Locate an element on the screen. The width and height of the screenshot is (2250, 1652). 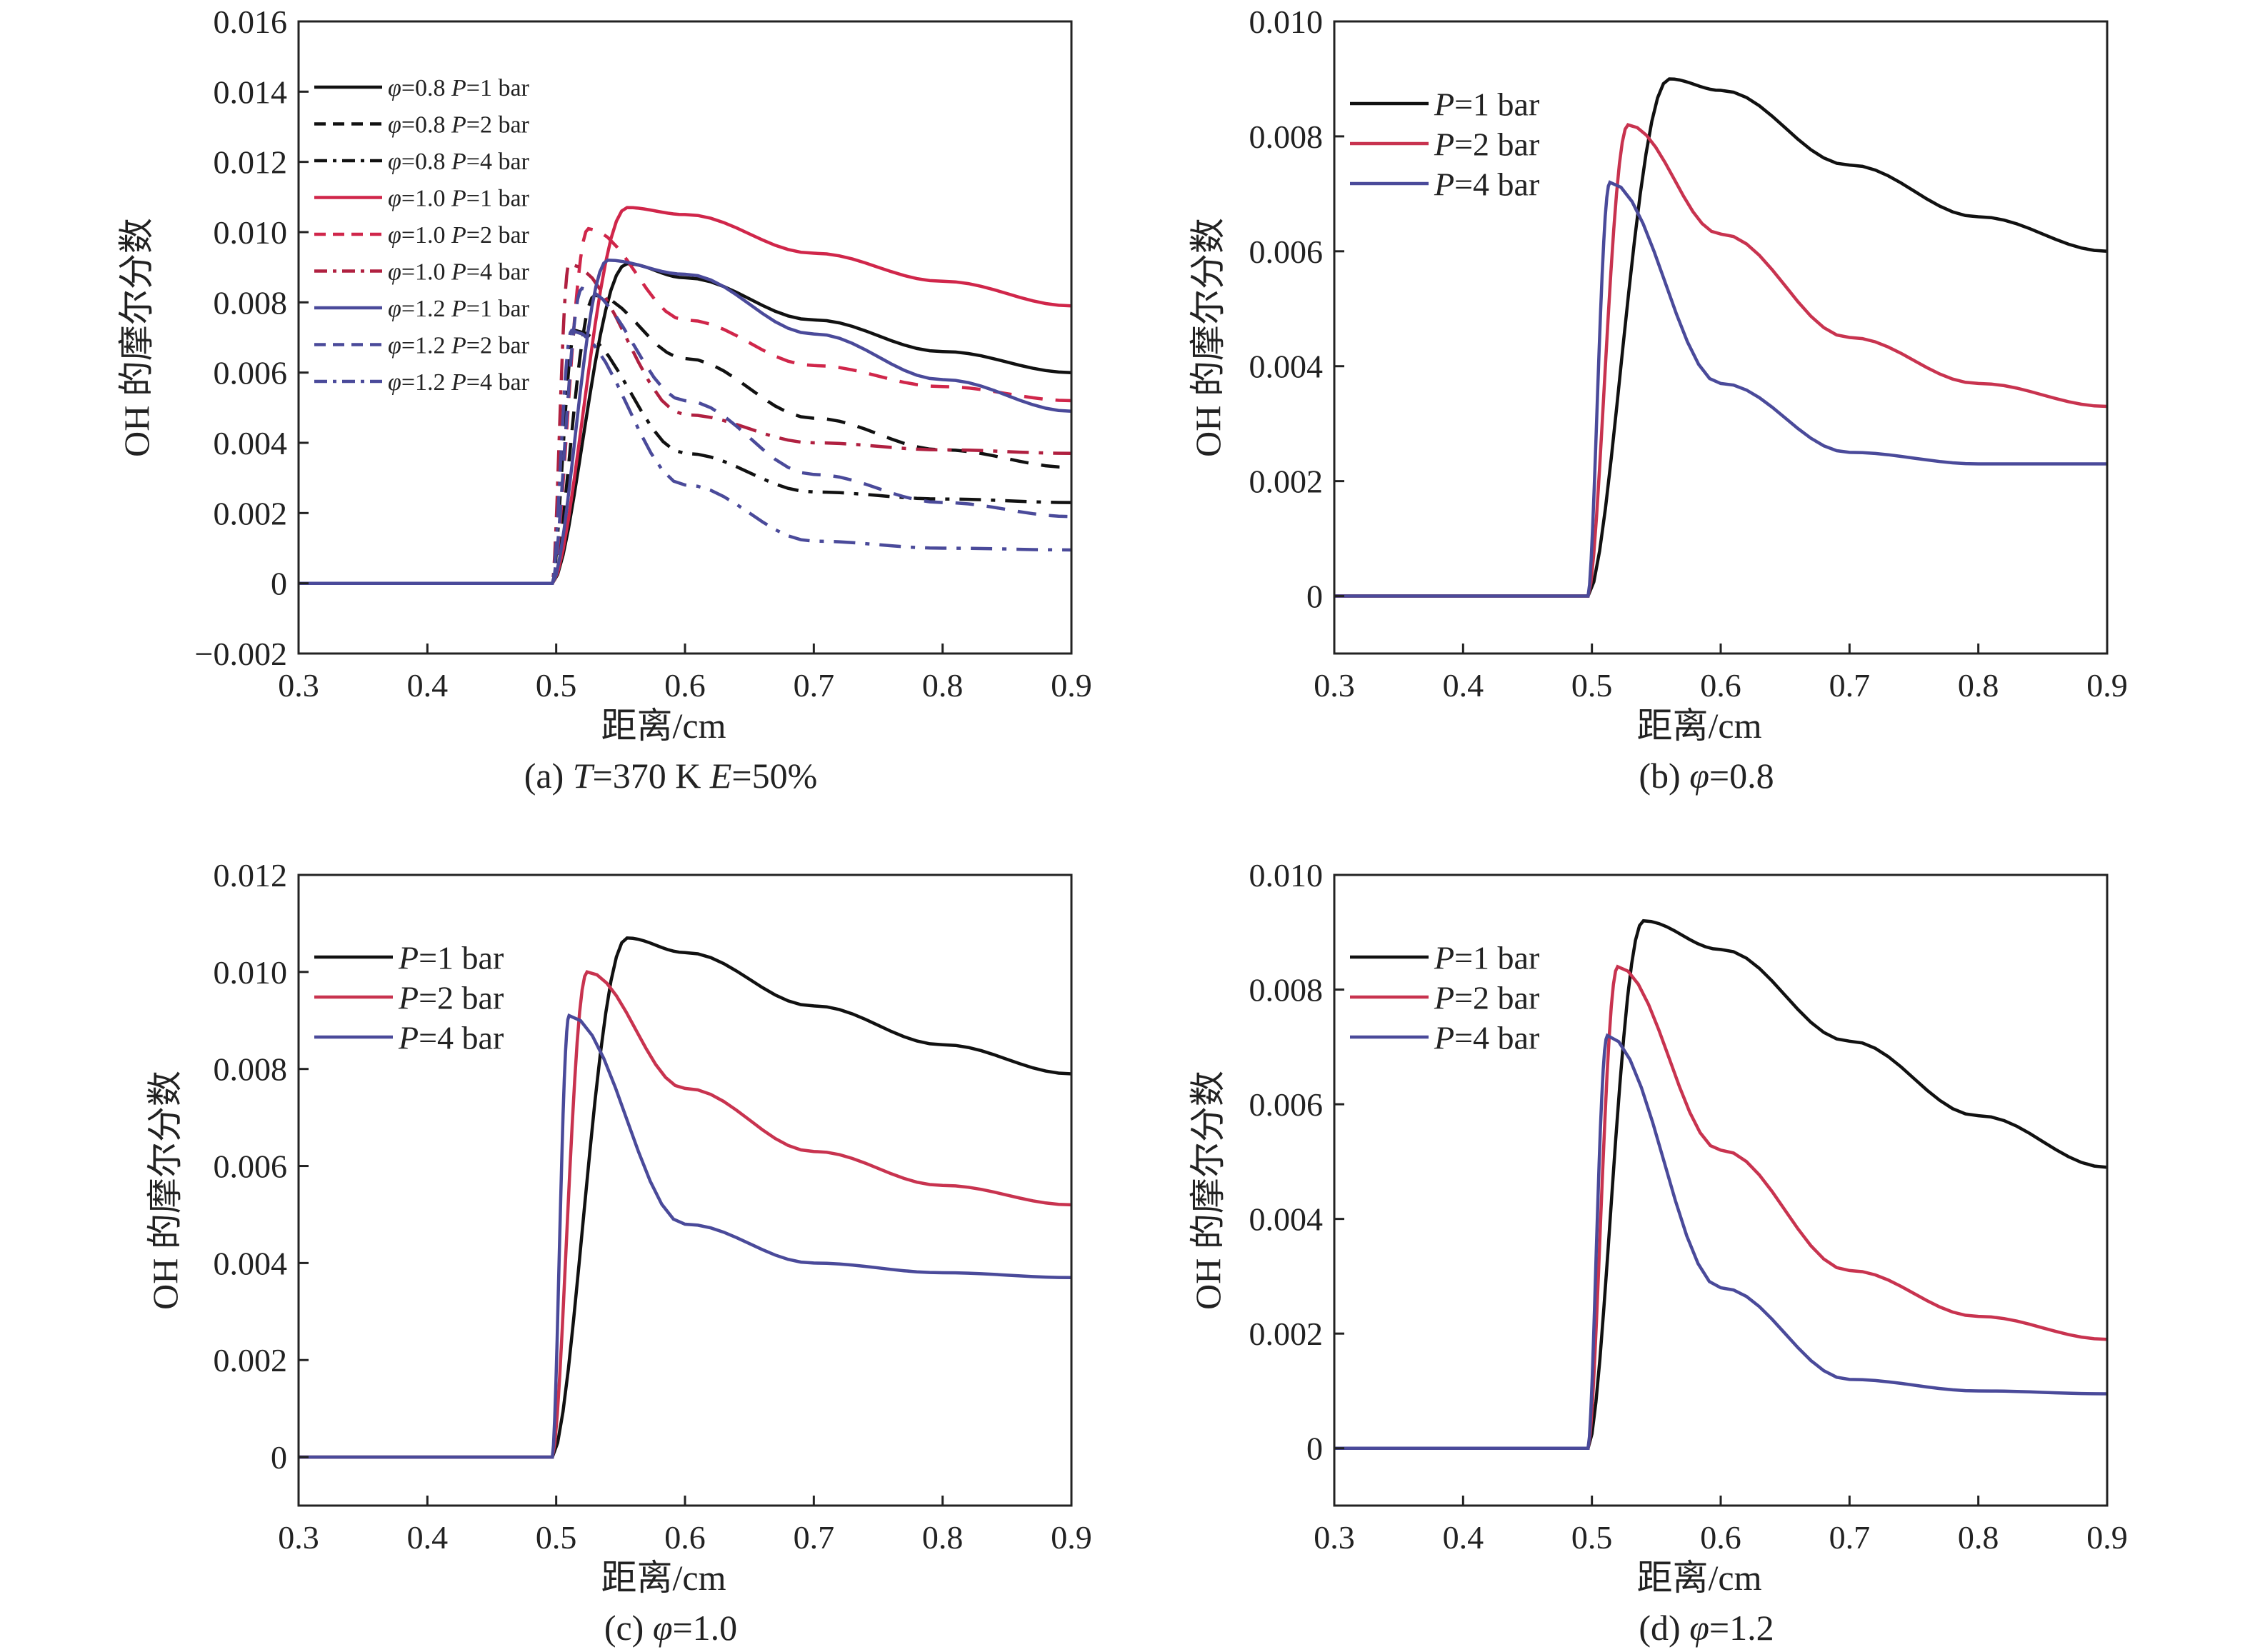
caption-part: (c) is located at coordinates (628, 1628).